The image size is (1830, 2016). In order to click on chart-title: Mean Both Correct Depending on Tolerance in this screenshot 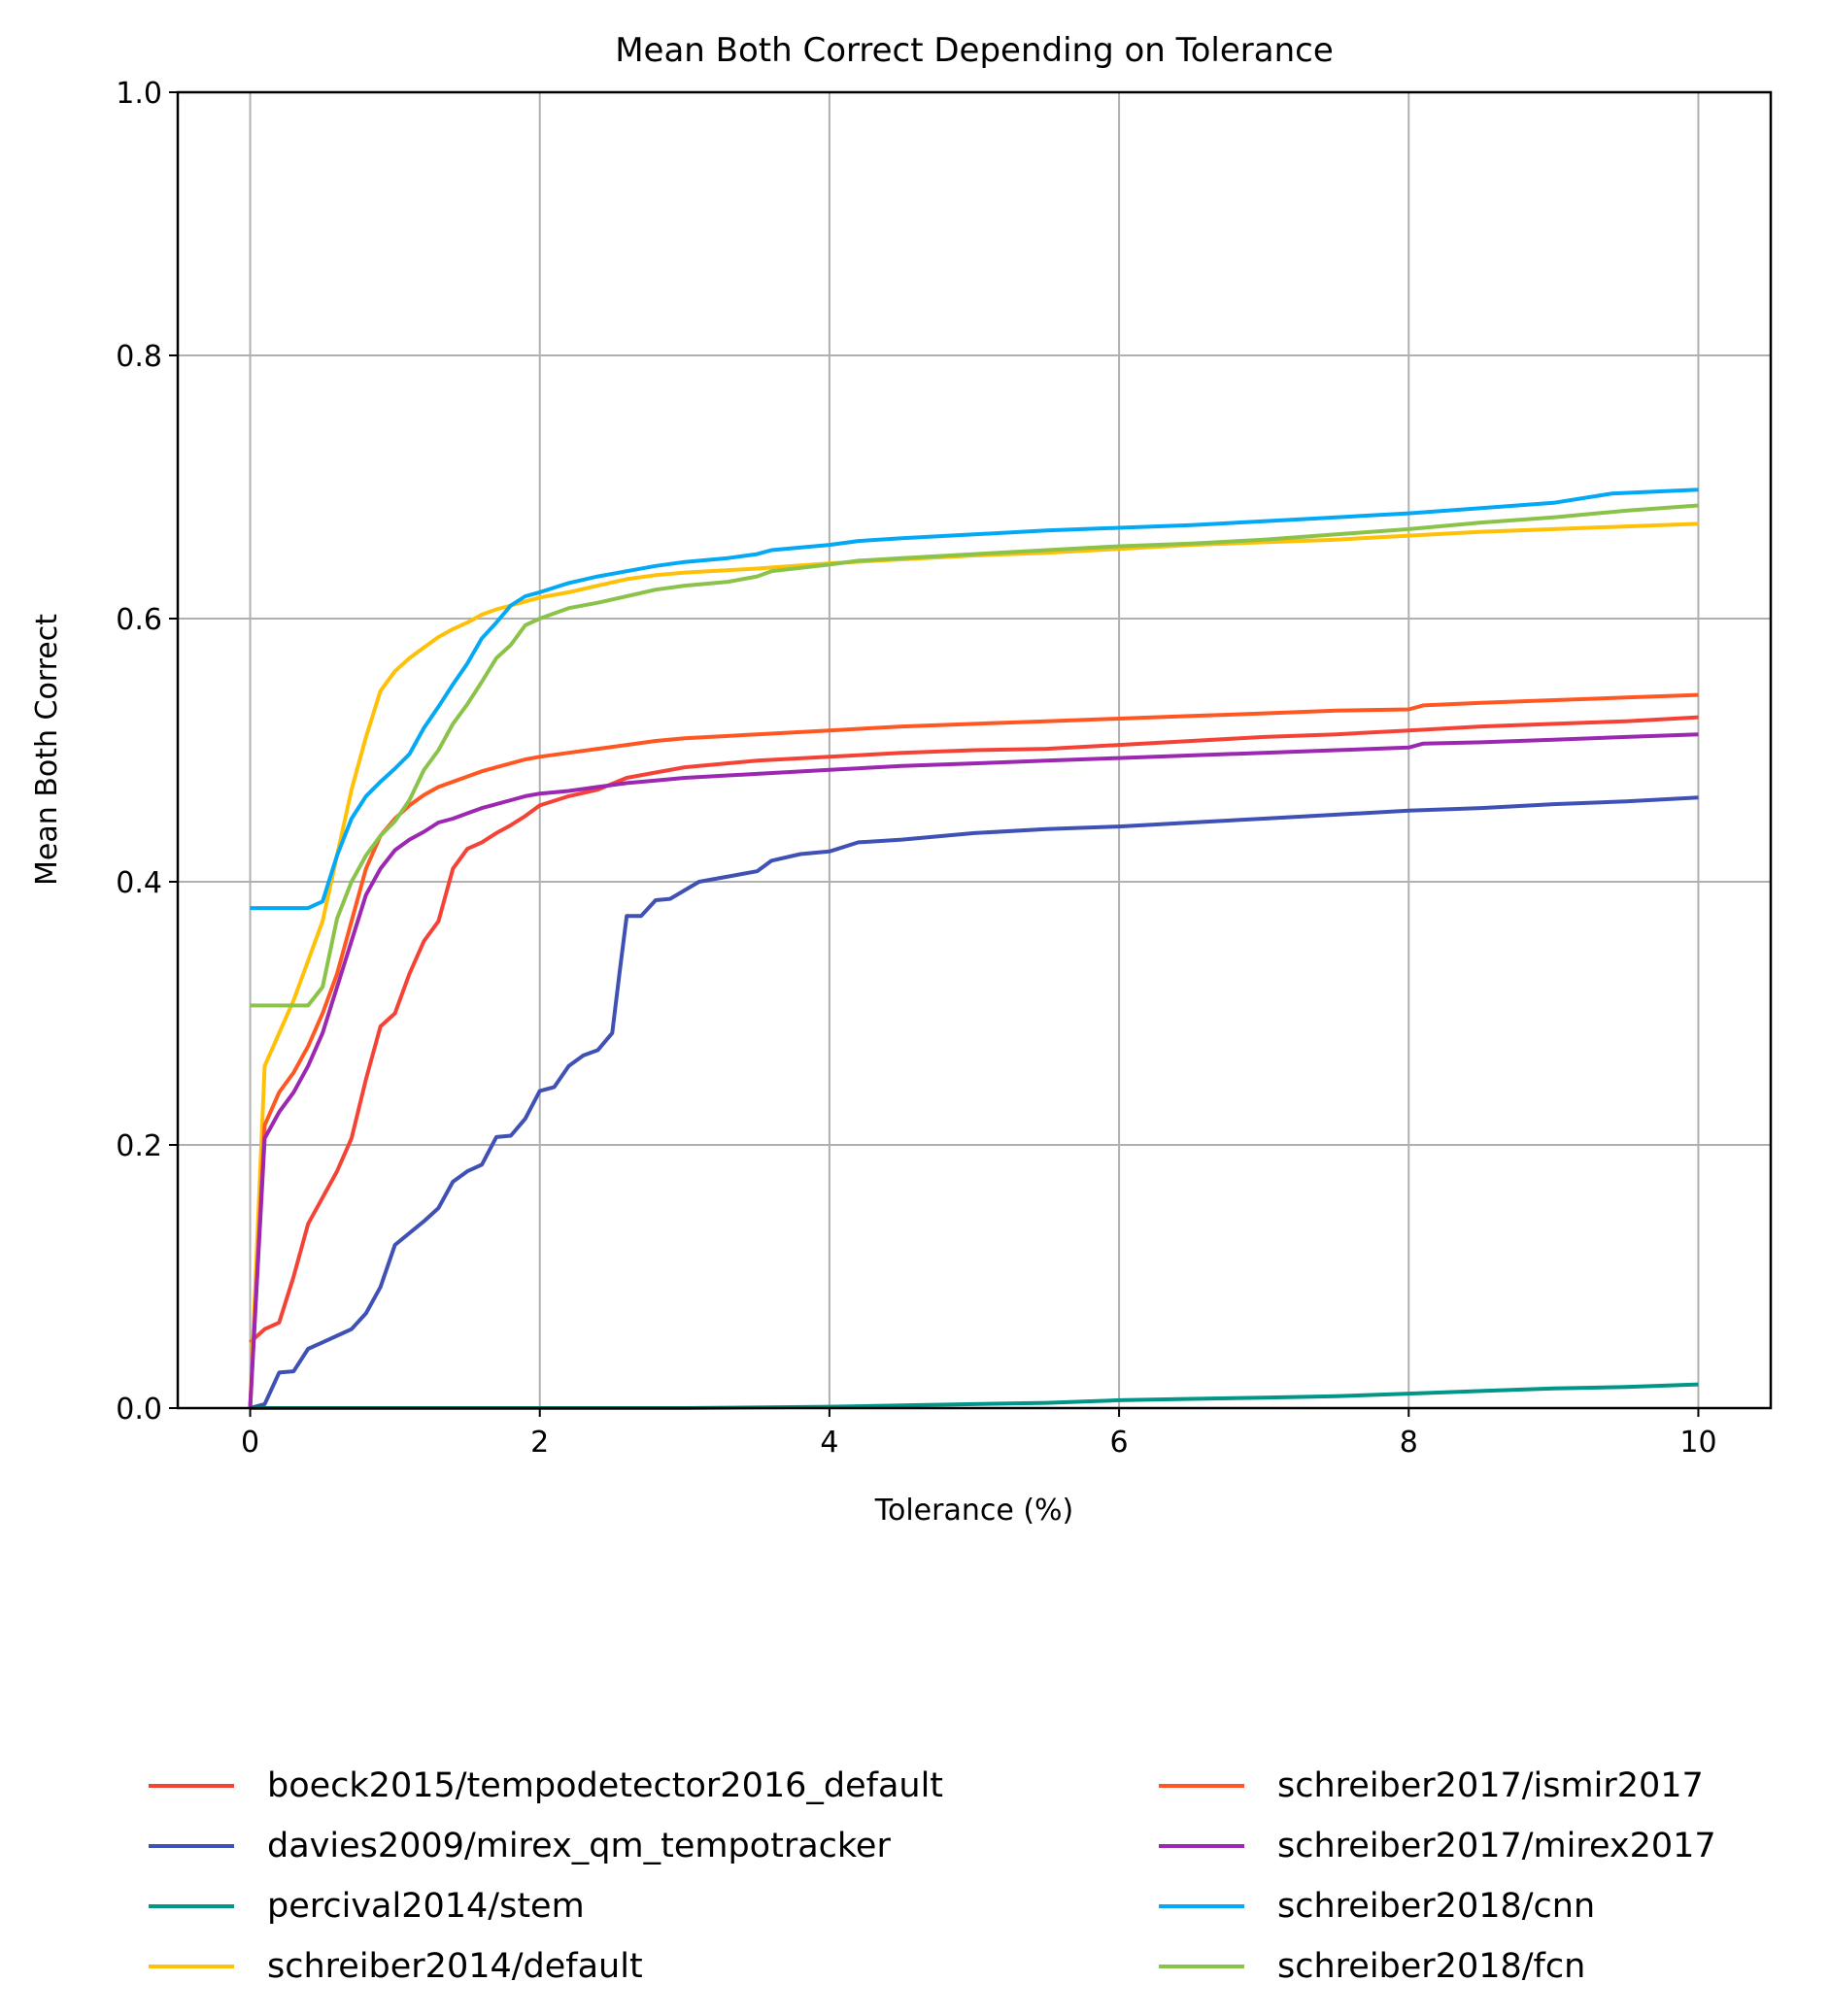, I will do `click(975, 50)`.